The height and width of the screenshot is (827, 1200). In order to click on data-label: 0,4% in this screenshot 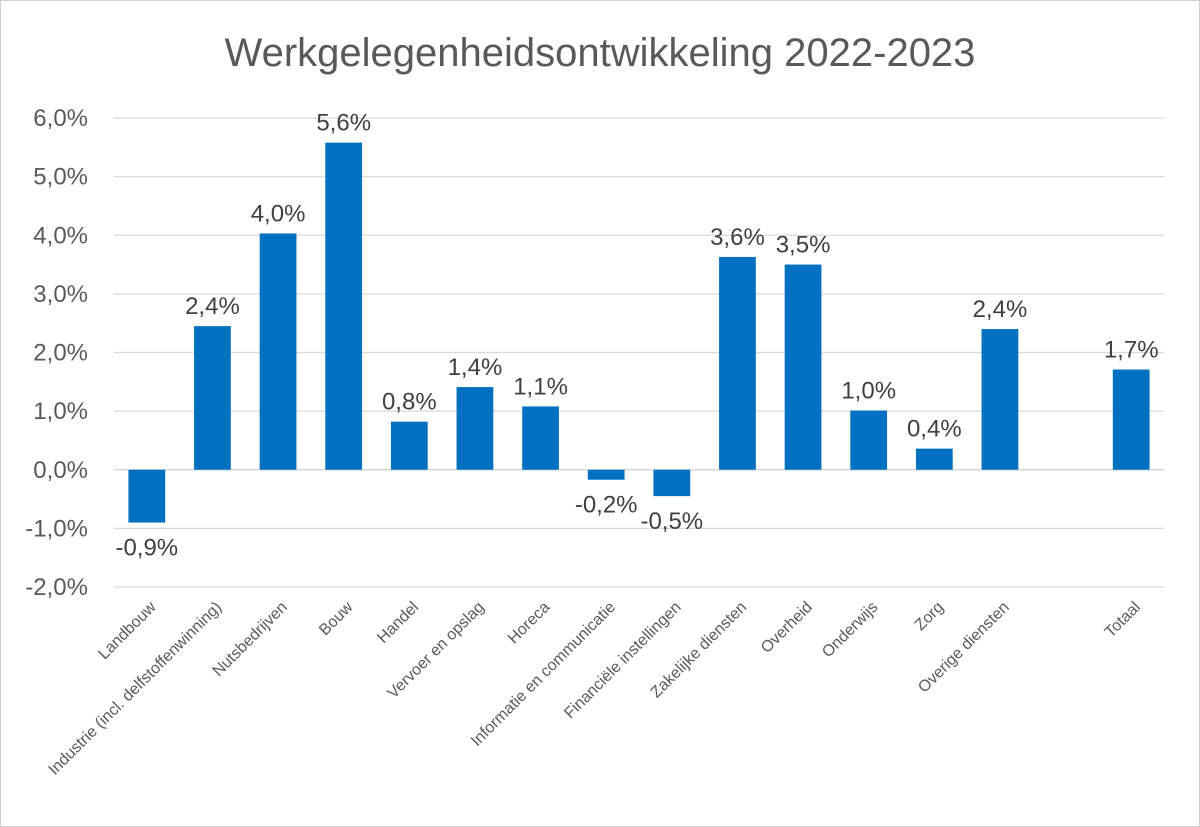, I will do `click(934, 429)`.